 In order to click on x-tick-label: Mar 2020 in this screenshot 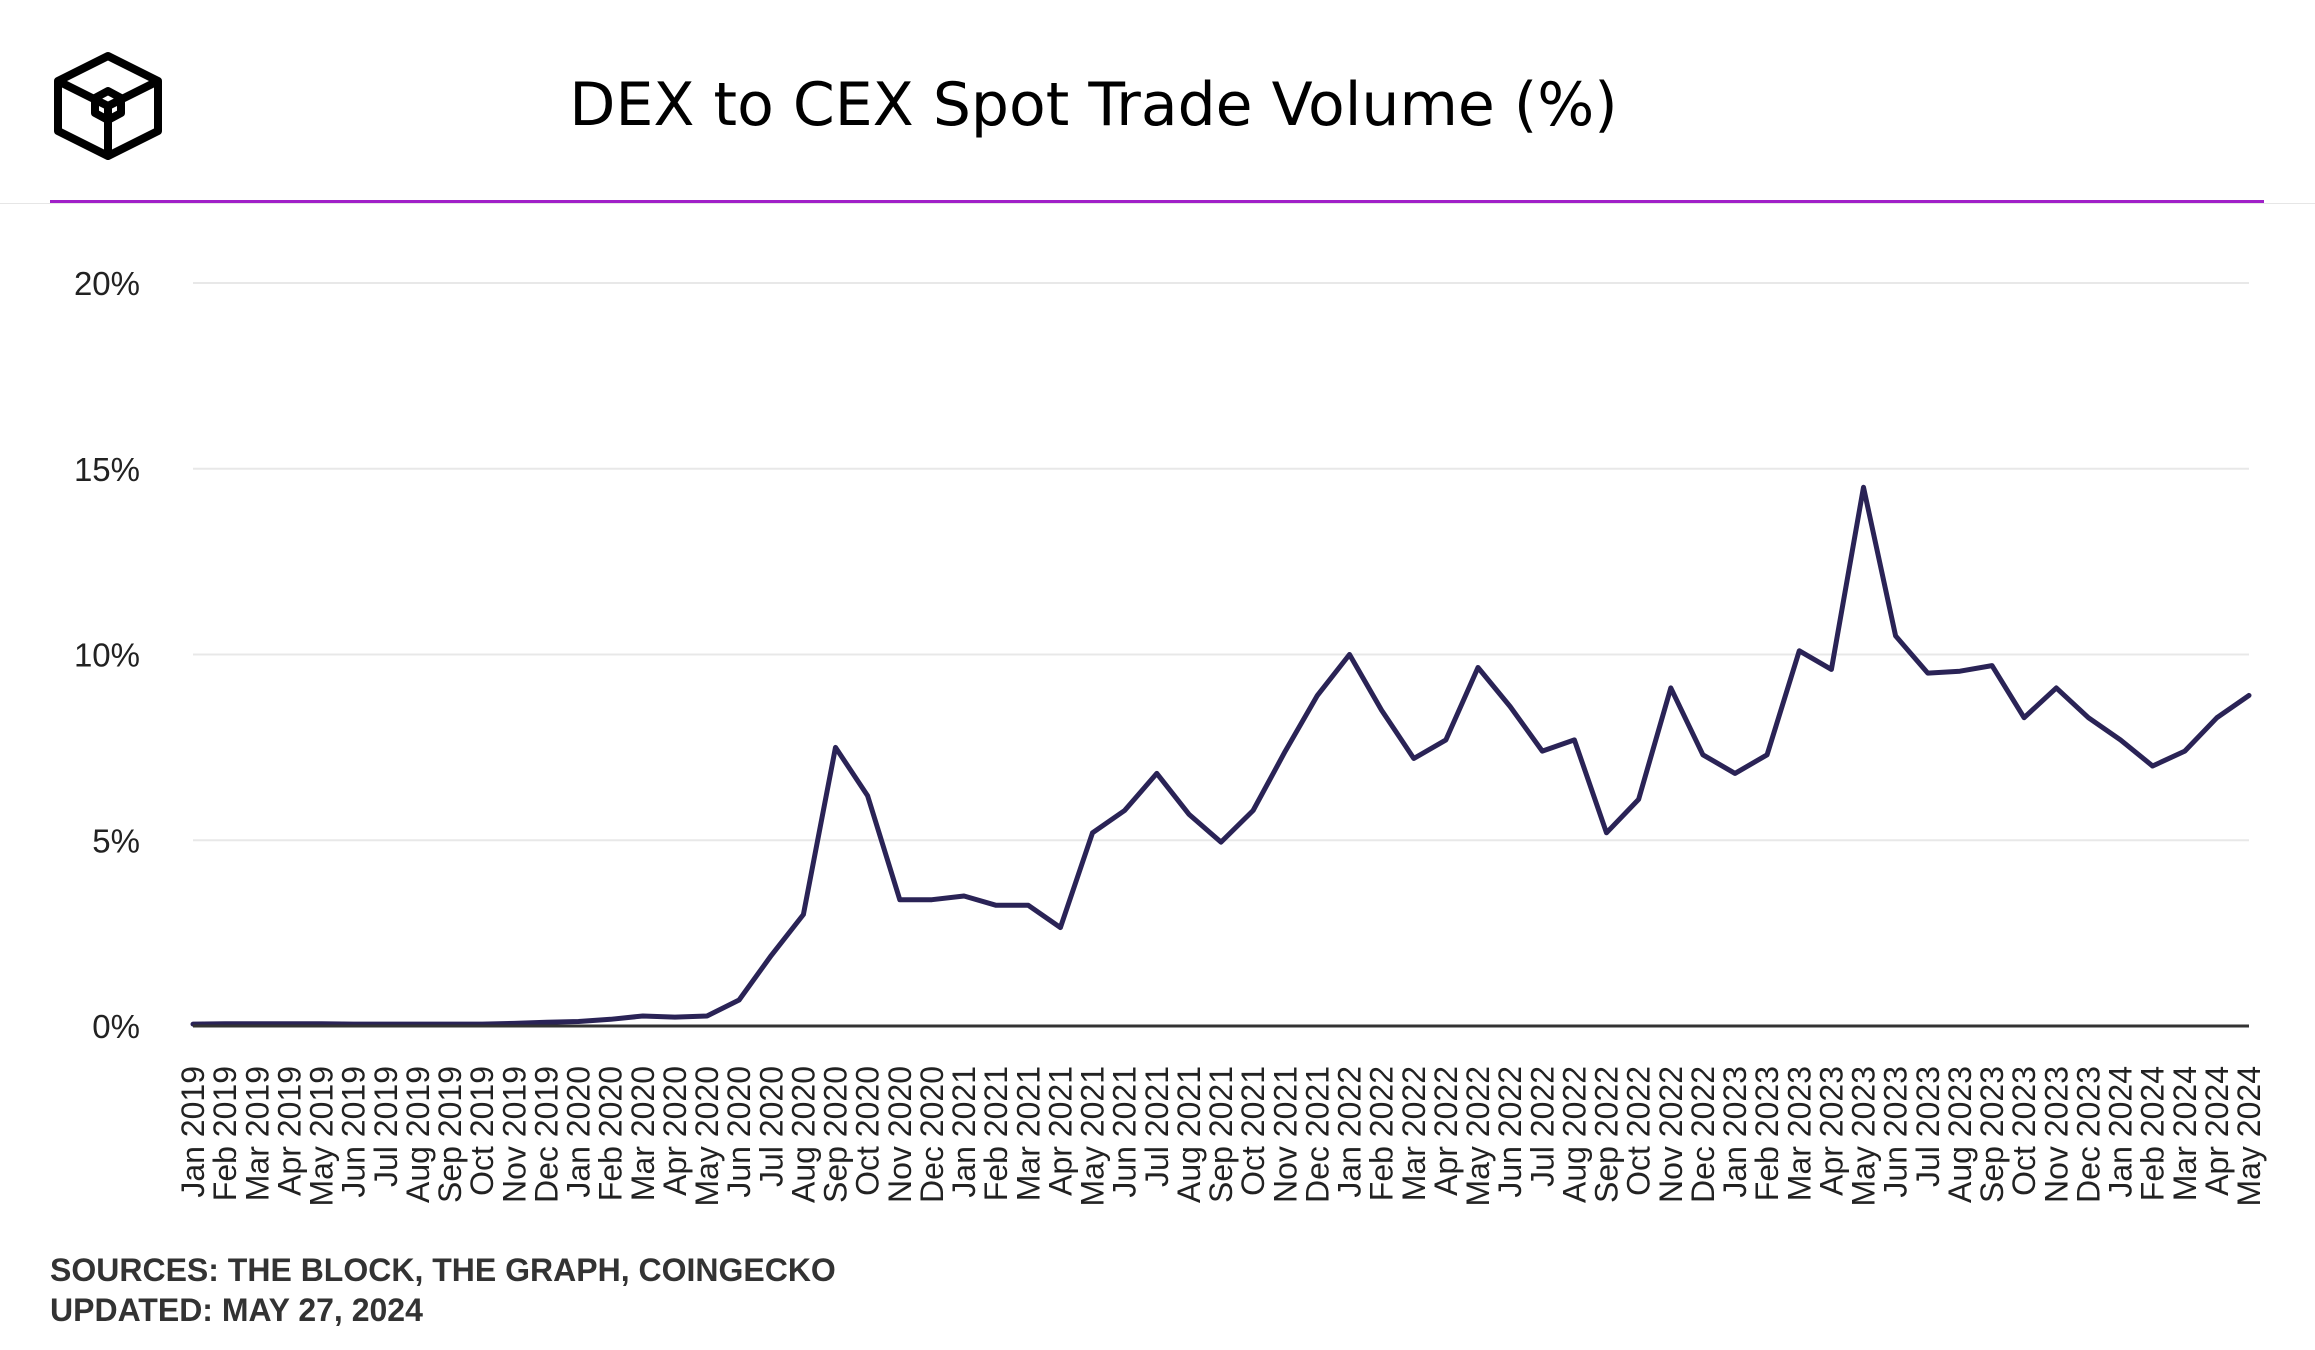, I will do `click(643, 1133)`.